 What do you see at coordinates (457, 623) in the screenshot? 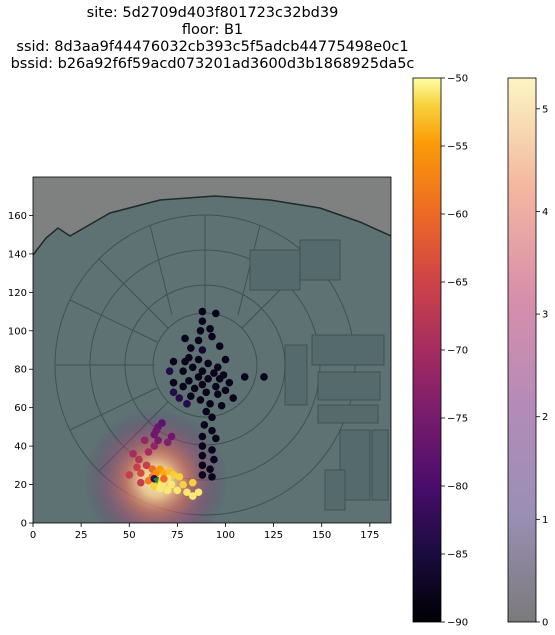
I see `rssi-colorbar-tick-label: −90` at bounding box center [457, 623].